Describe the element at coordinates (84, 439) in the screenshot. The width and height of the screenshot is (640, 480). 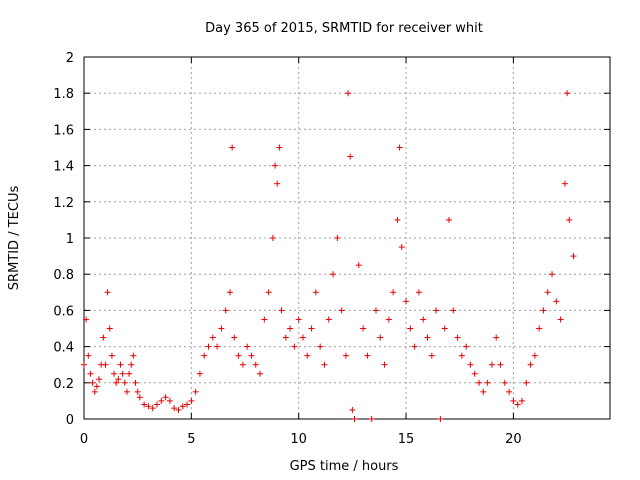
I see `x-tick-label: 0` at that location.